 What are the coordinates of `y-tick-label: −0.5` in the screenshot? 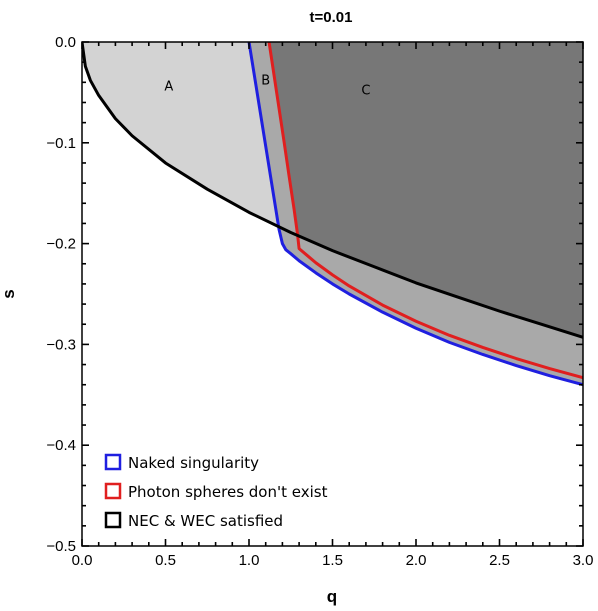 It's located at (61, 546).